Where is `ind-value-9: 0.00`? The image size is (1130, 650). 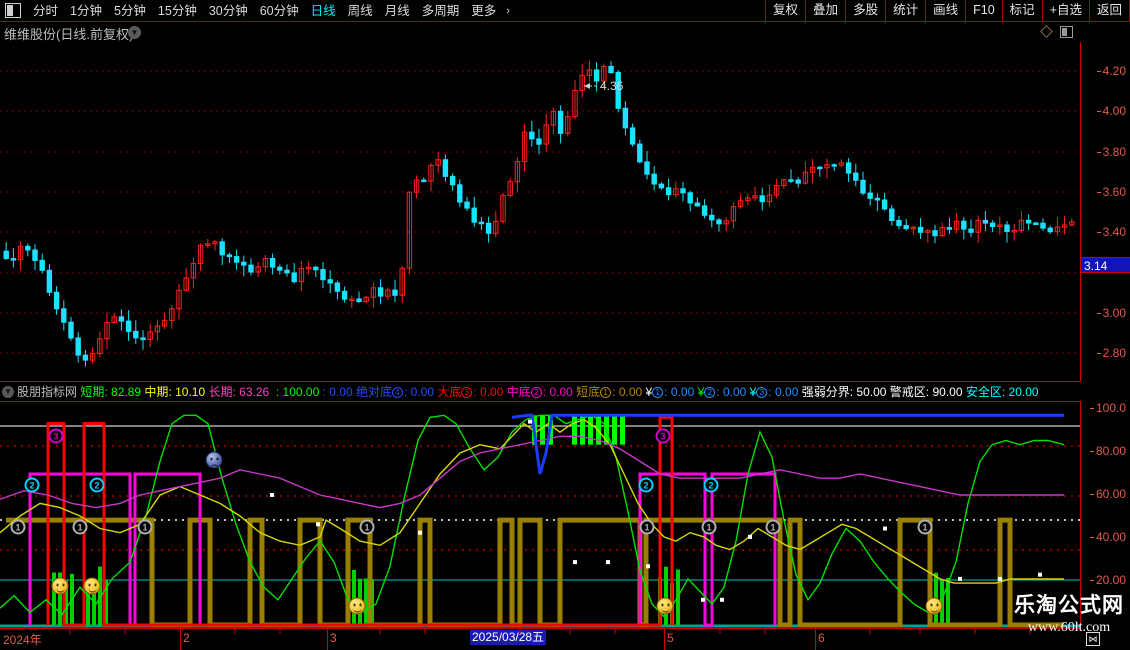 ind-value-9: 0.00 is located at coordinates (682, 392).